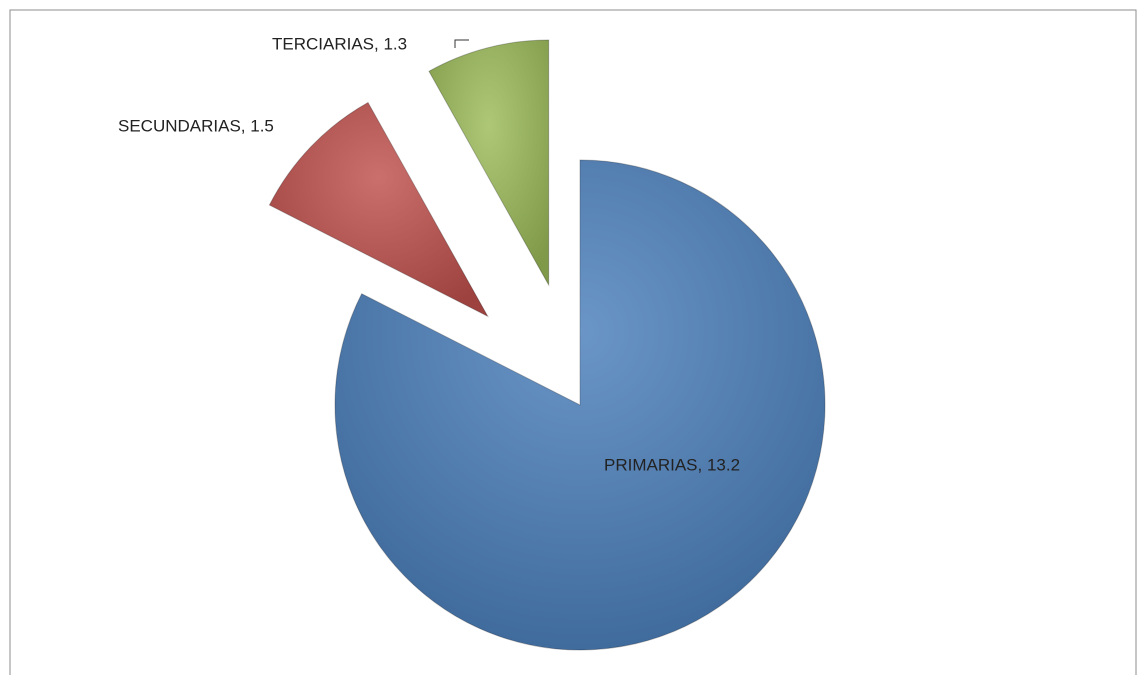 This screenshot has height=675, width=1146. Describe the element at coordinates (339, 43) in the screenshot. I see `data-label: TERCIARIAS, 1.3` at that location.